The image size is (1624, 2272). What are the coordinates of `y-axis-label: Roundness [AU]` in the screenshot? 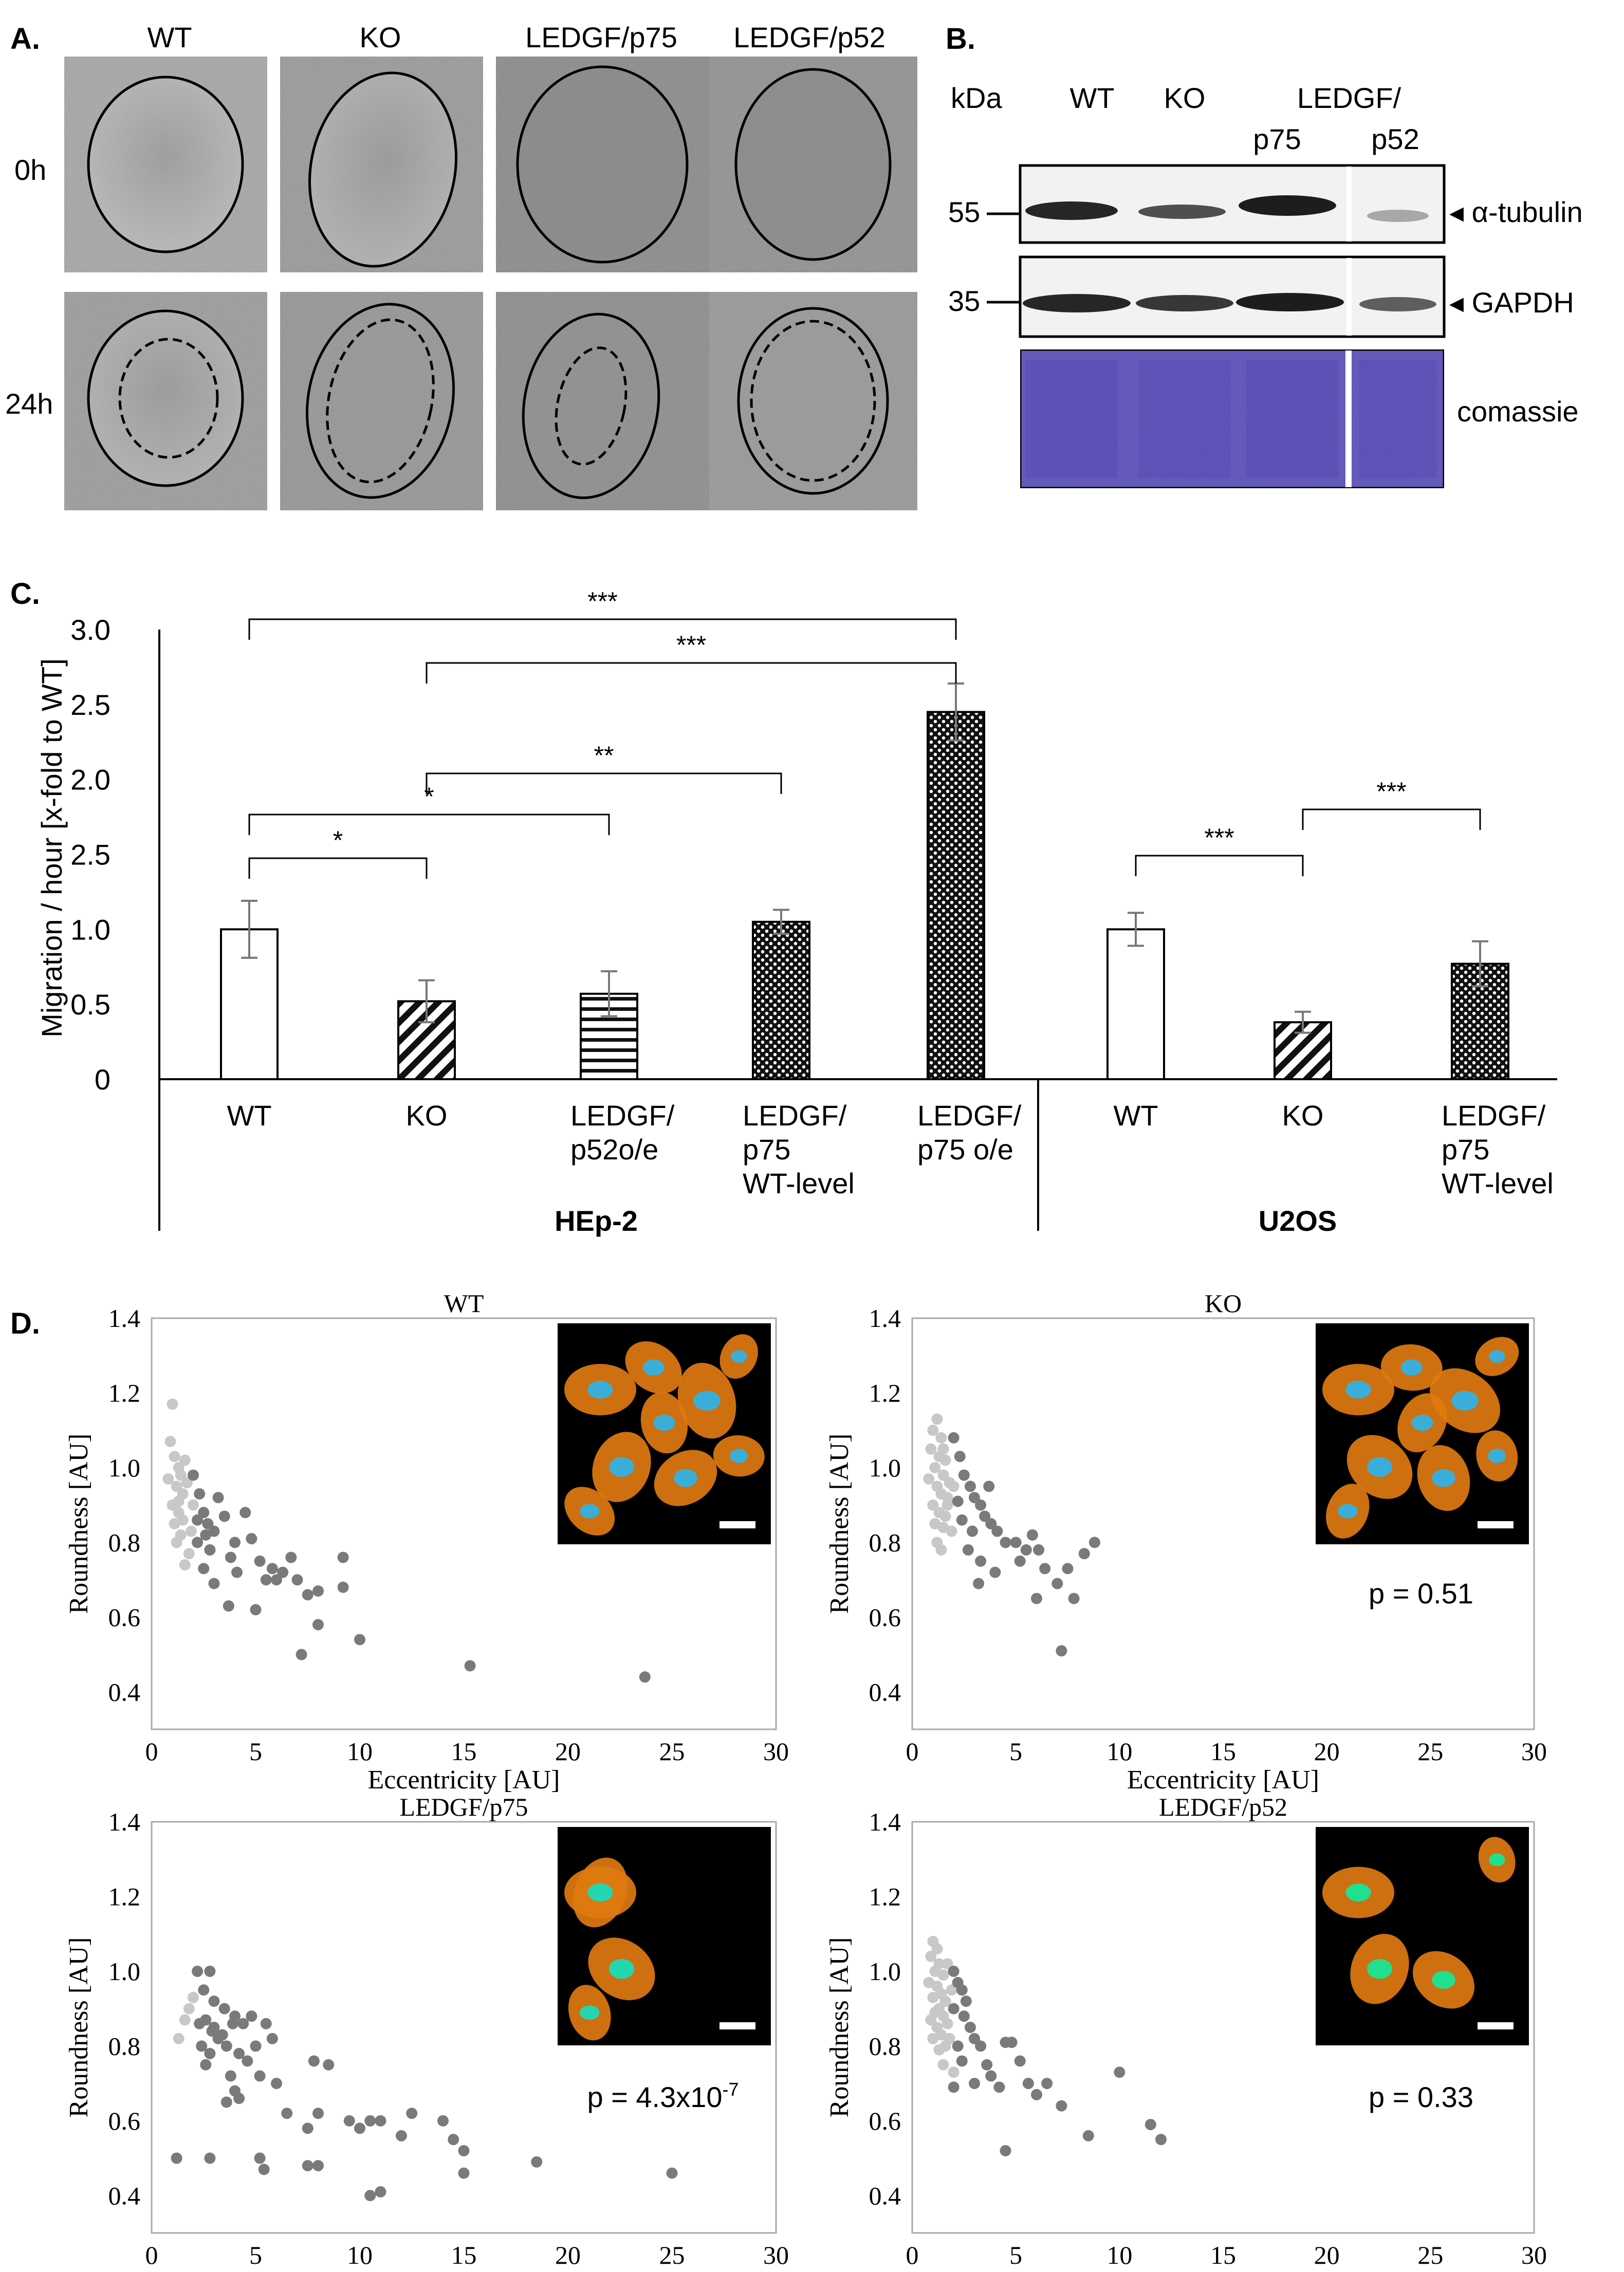 It's located at (839, 2027).